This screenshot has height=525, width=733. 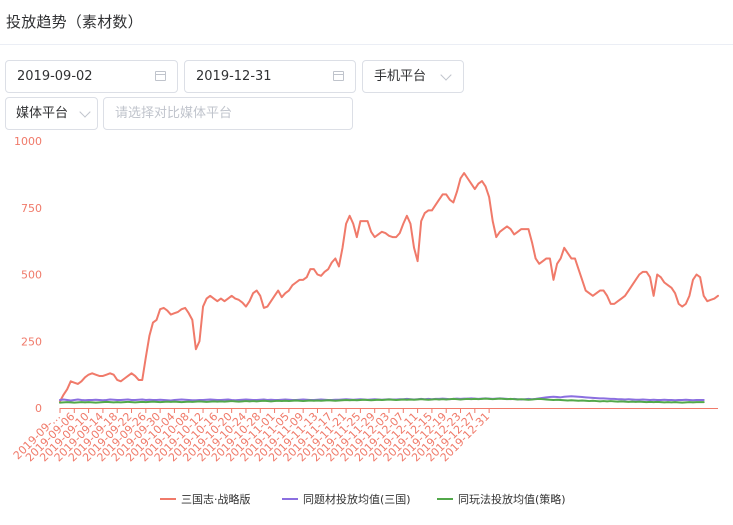 I want to click on y-tick-label: 500, so click(x=31, y=275).